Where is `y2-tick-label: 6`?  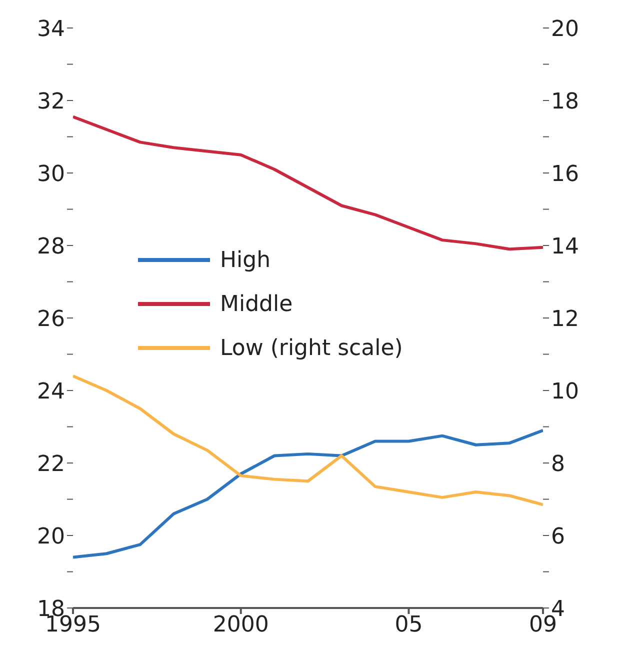 y2-tick-label: 6 is located at coordinates (558, 537).